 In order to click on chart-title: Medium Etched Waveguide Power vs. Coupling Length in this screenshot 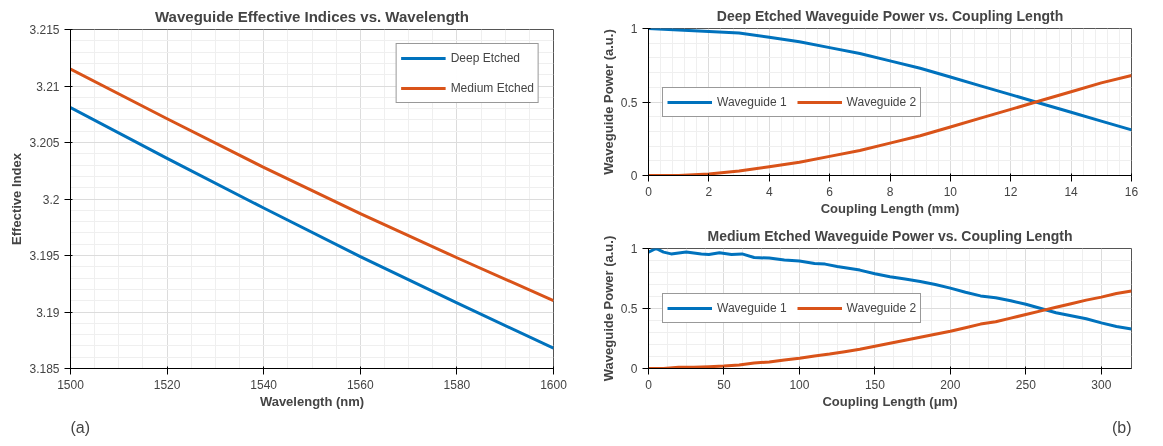, I will do `click(890, 235)`.